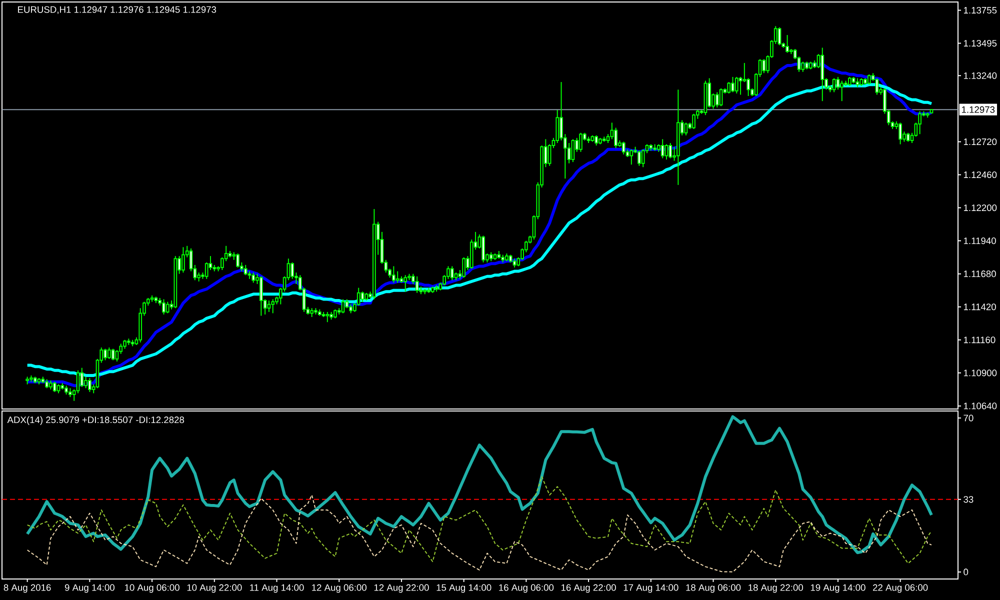 Image resolution: width=1000 pixels, height=600 pixels. What do you see at coordinates (980, 241) in the screenshot?
I see `y-tick-label: 1.11940` at bounding box center [980, 241].